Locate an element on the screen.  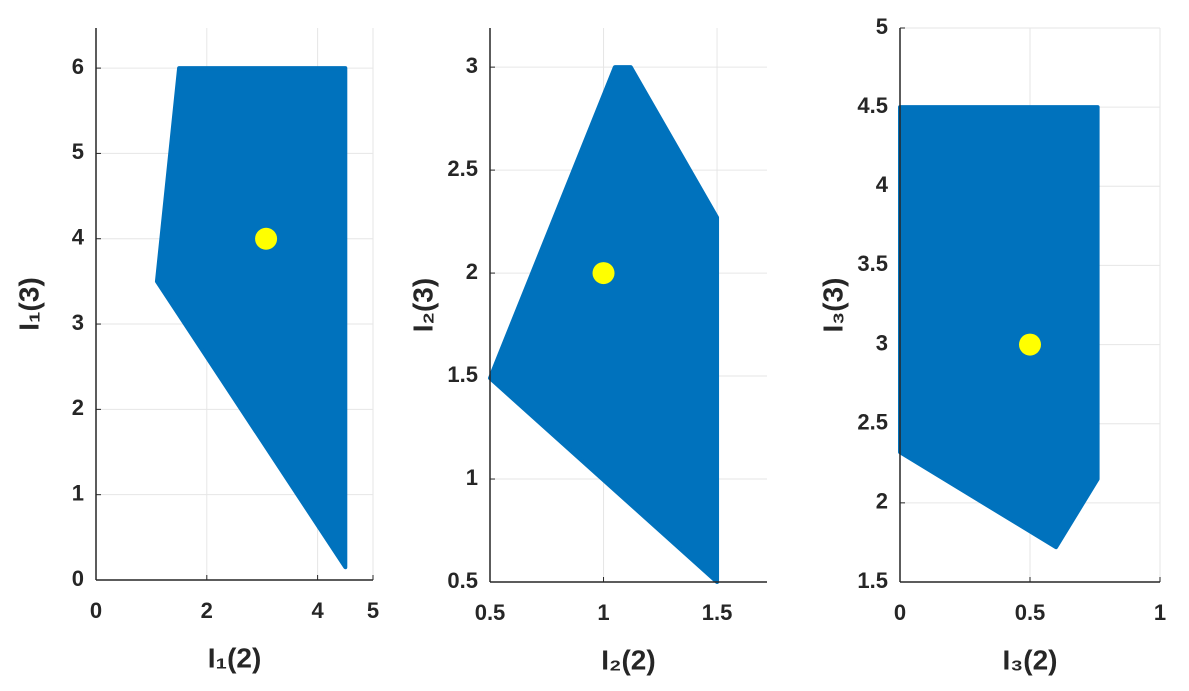
x-tick-label: 2 is located at coordinates (207, 610).